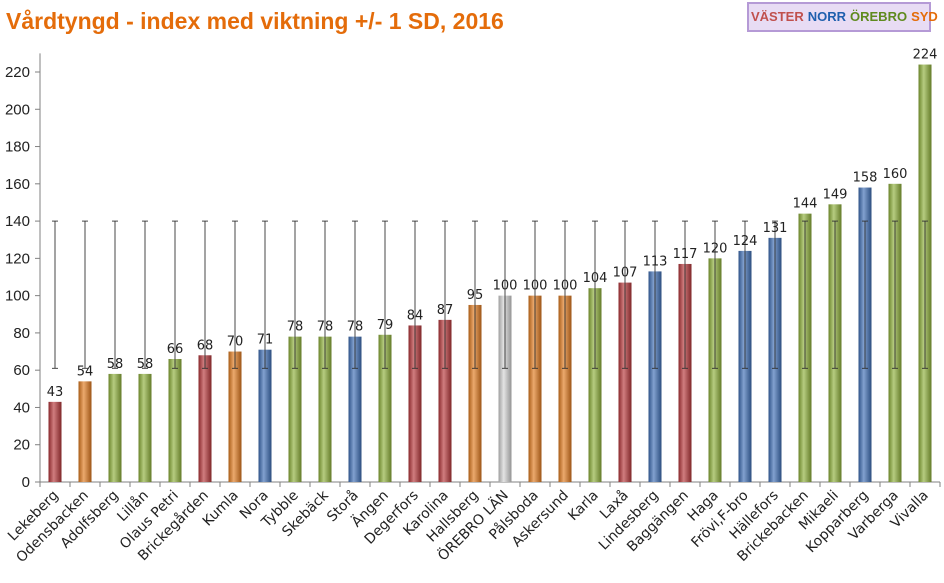 The image size is (944, 583). Describe the element at coordinates (475, 295) in the screenshot. I see `data-label: 95` at that location.